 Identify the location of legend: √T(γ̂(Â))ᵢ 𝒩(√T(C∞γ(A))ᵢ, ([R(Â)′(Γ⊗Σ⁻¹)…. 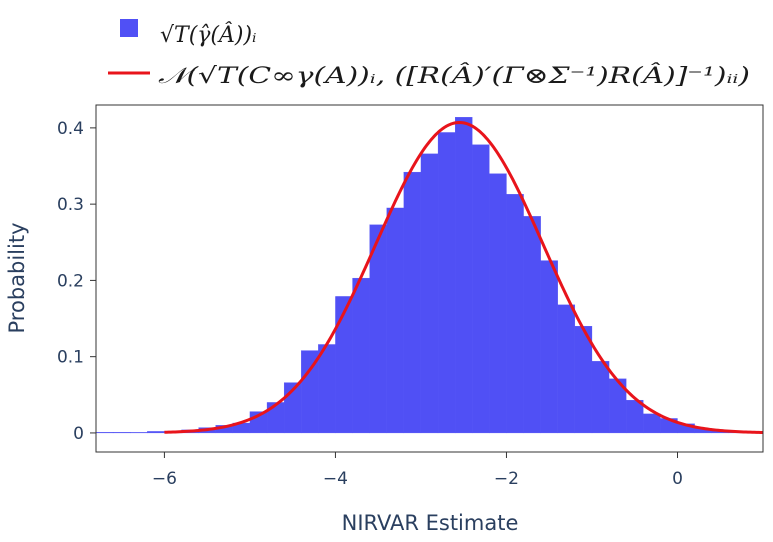
(429, 54).